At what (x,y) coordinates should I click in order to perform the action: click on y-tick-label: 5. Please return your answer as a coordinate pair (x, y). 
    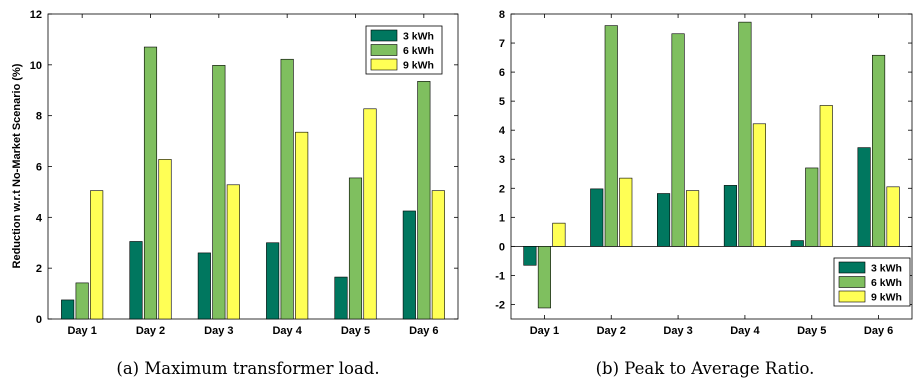
    Looking at the image, I should click on (502, 102).